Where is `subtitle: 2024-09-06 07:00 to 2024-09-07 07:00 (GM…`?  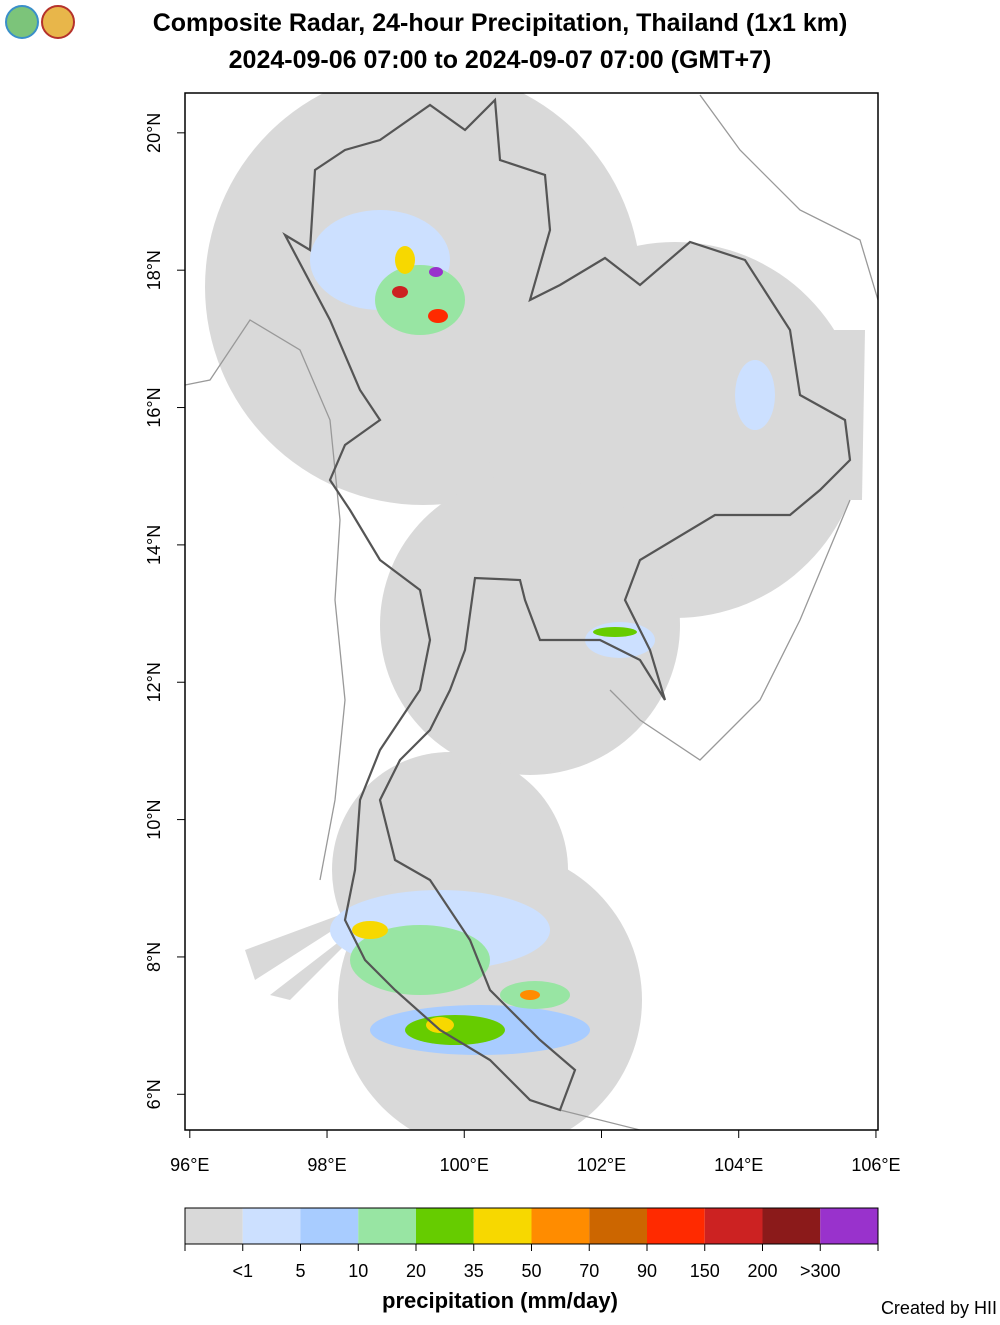
subtitle: 2024-09-06 07:00 to 2024-09-07 07:00 (GM… is located at coordinates (500, 60).